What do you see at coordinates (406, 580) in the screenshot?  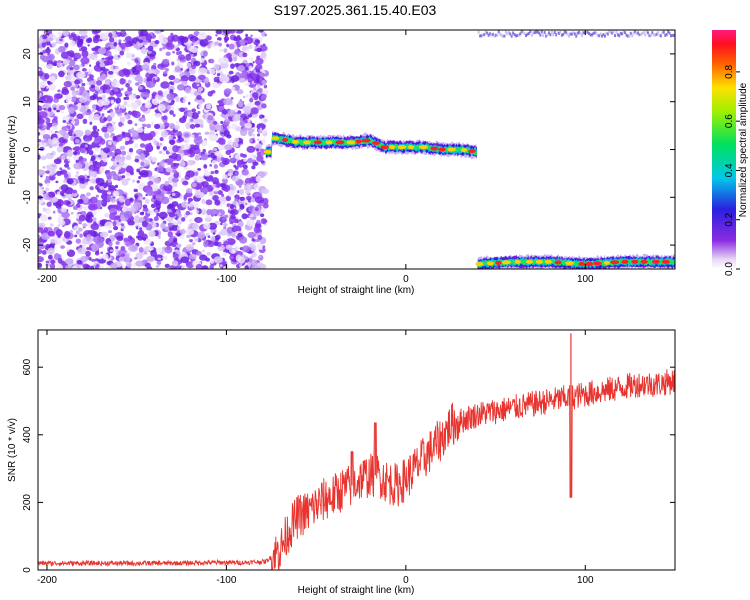 I see `snr-x-tick-label: 0` at bounding box center [406, 580].